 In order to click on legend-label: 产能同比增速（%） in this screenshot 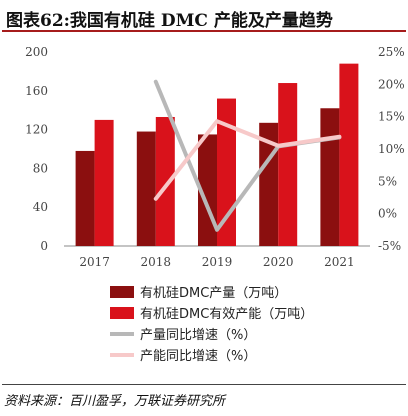, I will do `click(198, 356)`.